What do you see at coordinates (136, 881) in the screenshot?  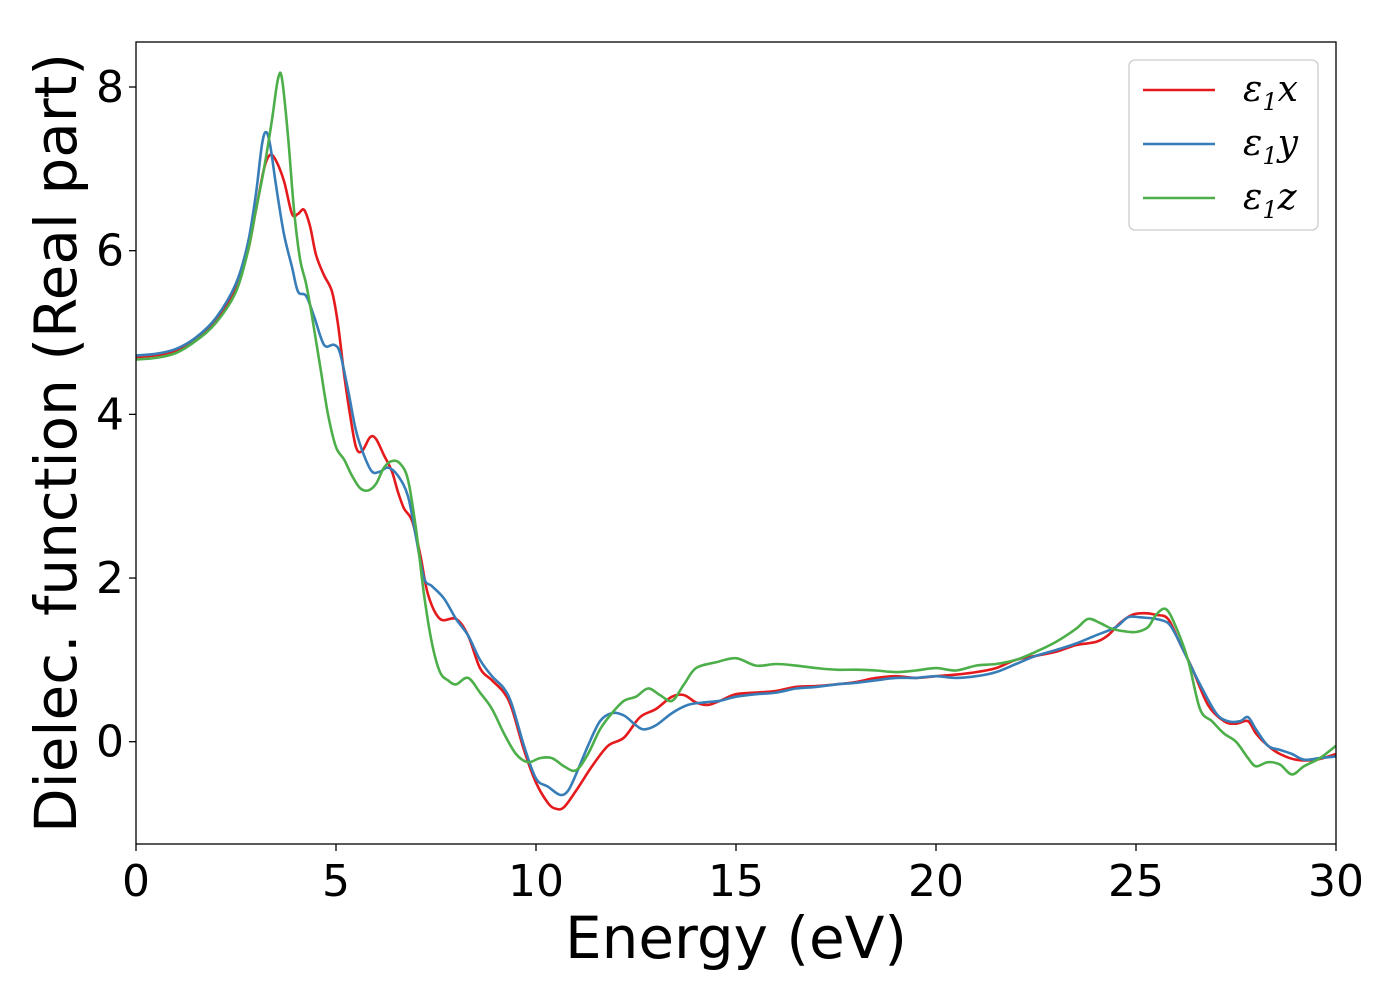 I see `x-tick-label: 0` at bounding box center [136, 881].